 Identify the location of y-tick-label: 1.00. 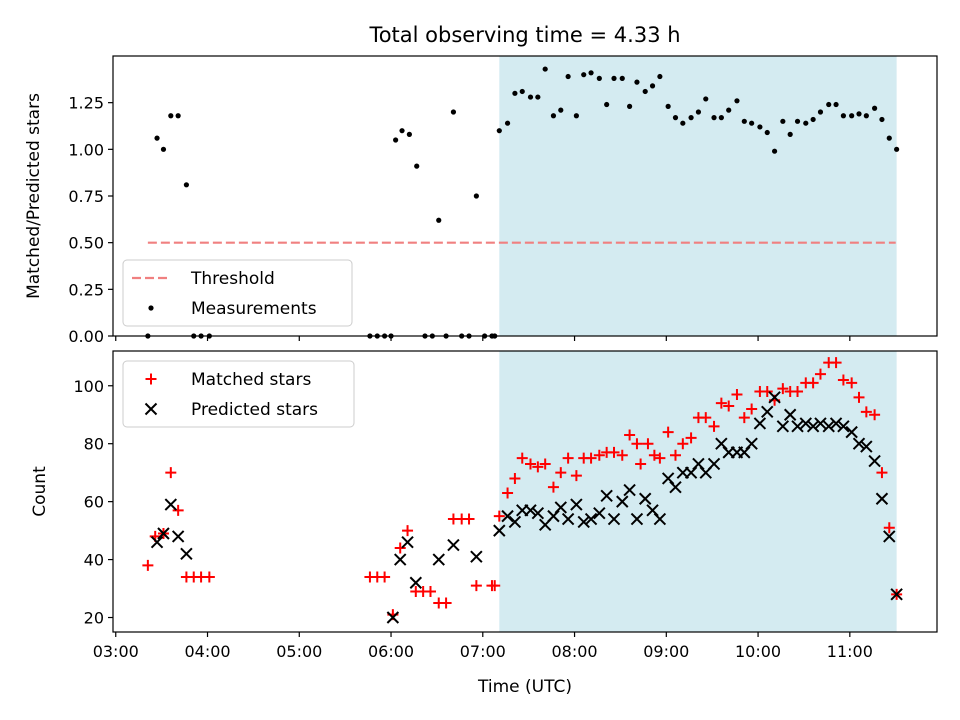
(86, 149).